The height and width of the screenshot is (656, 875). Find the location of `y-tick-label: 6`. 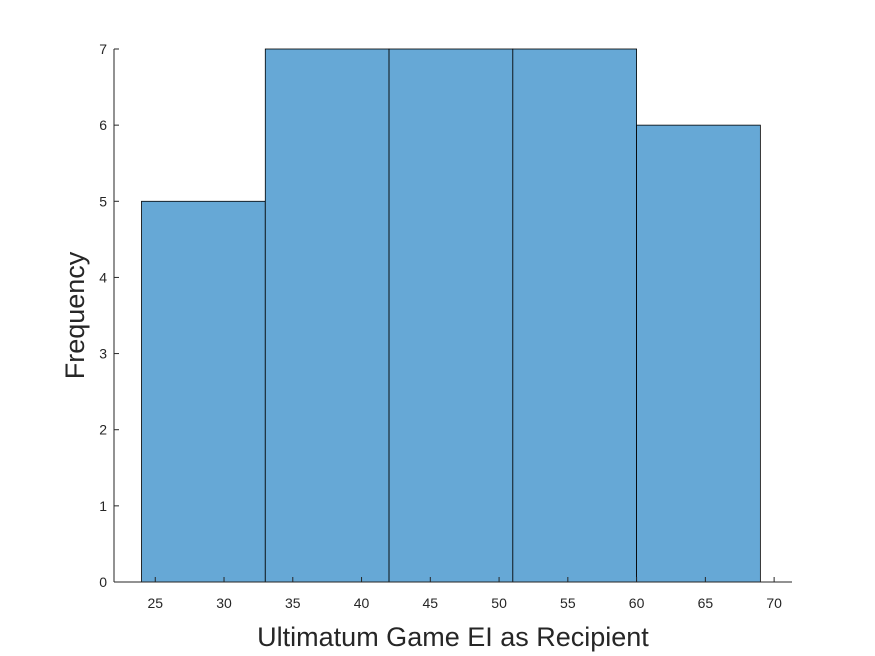

y-tick-label: 6 is located at coordinates (103, 125).